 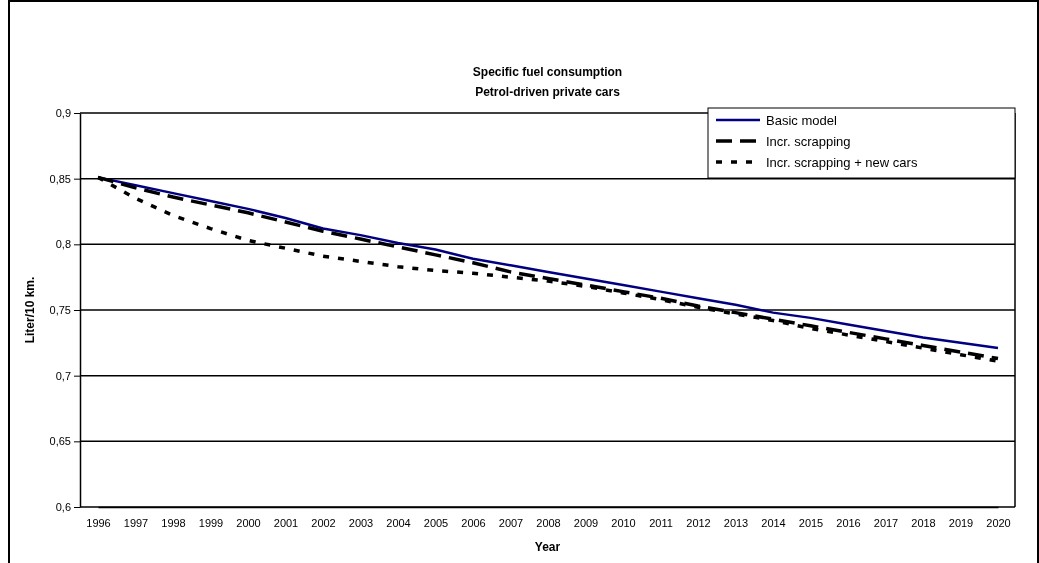 I want to click on x-tick-label: 2016, so click(x=848, y=522).